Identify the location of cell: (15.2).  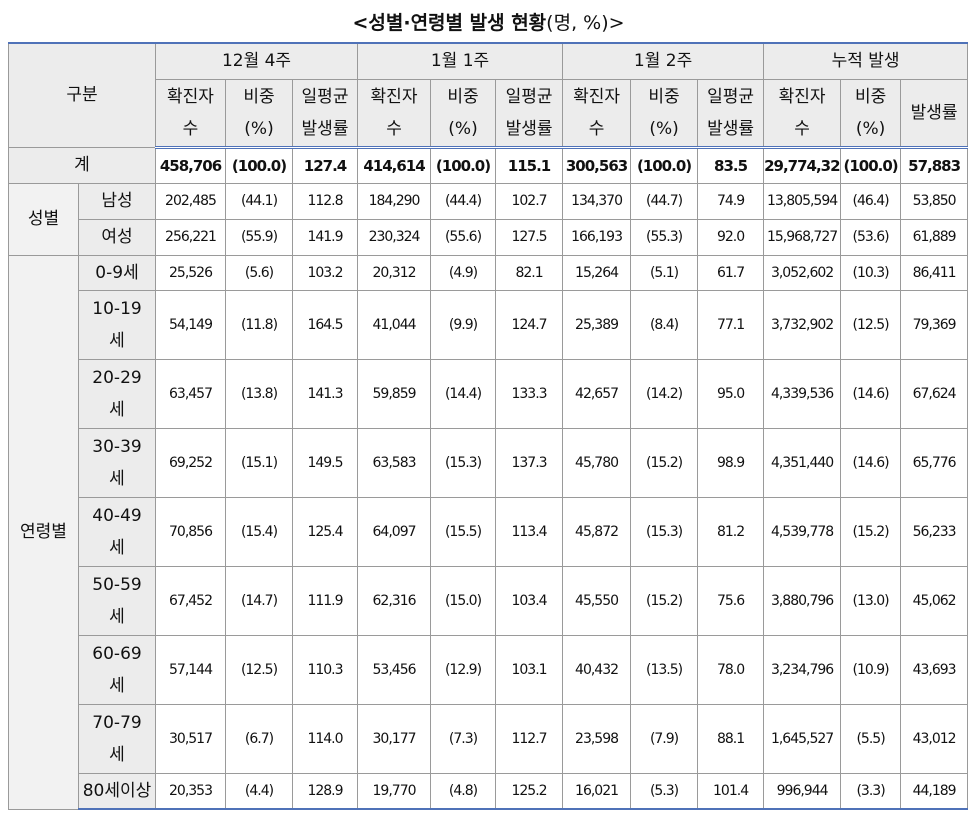
(871, 531).